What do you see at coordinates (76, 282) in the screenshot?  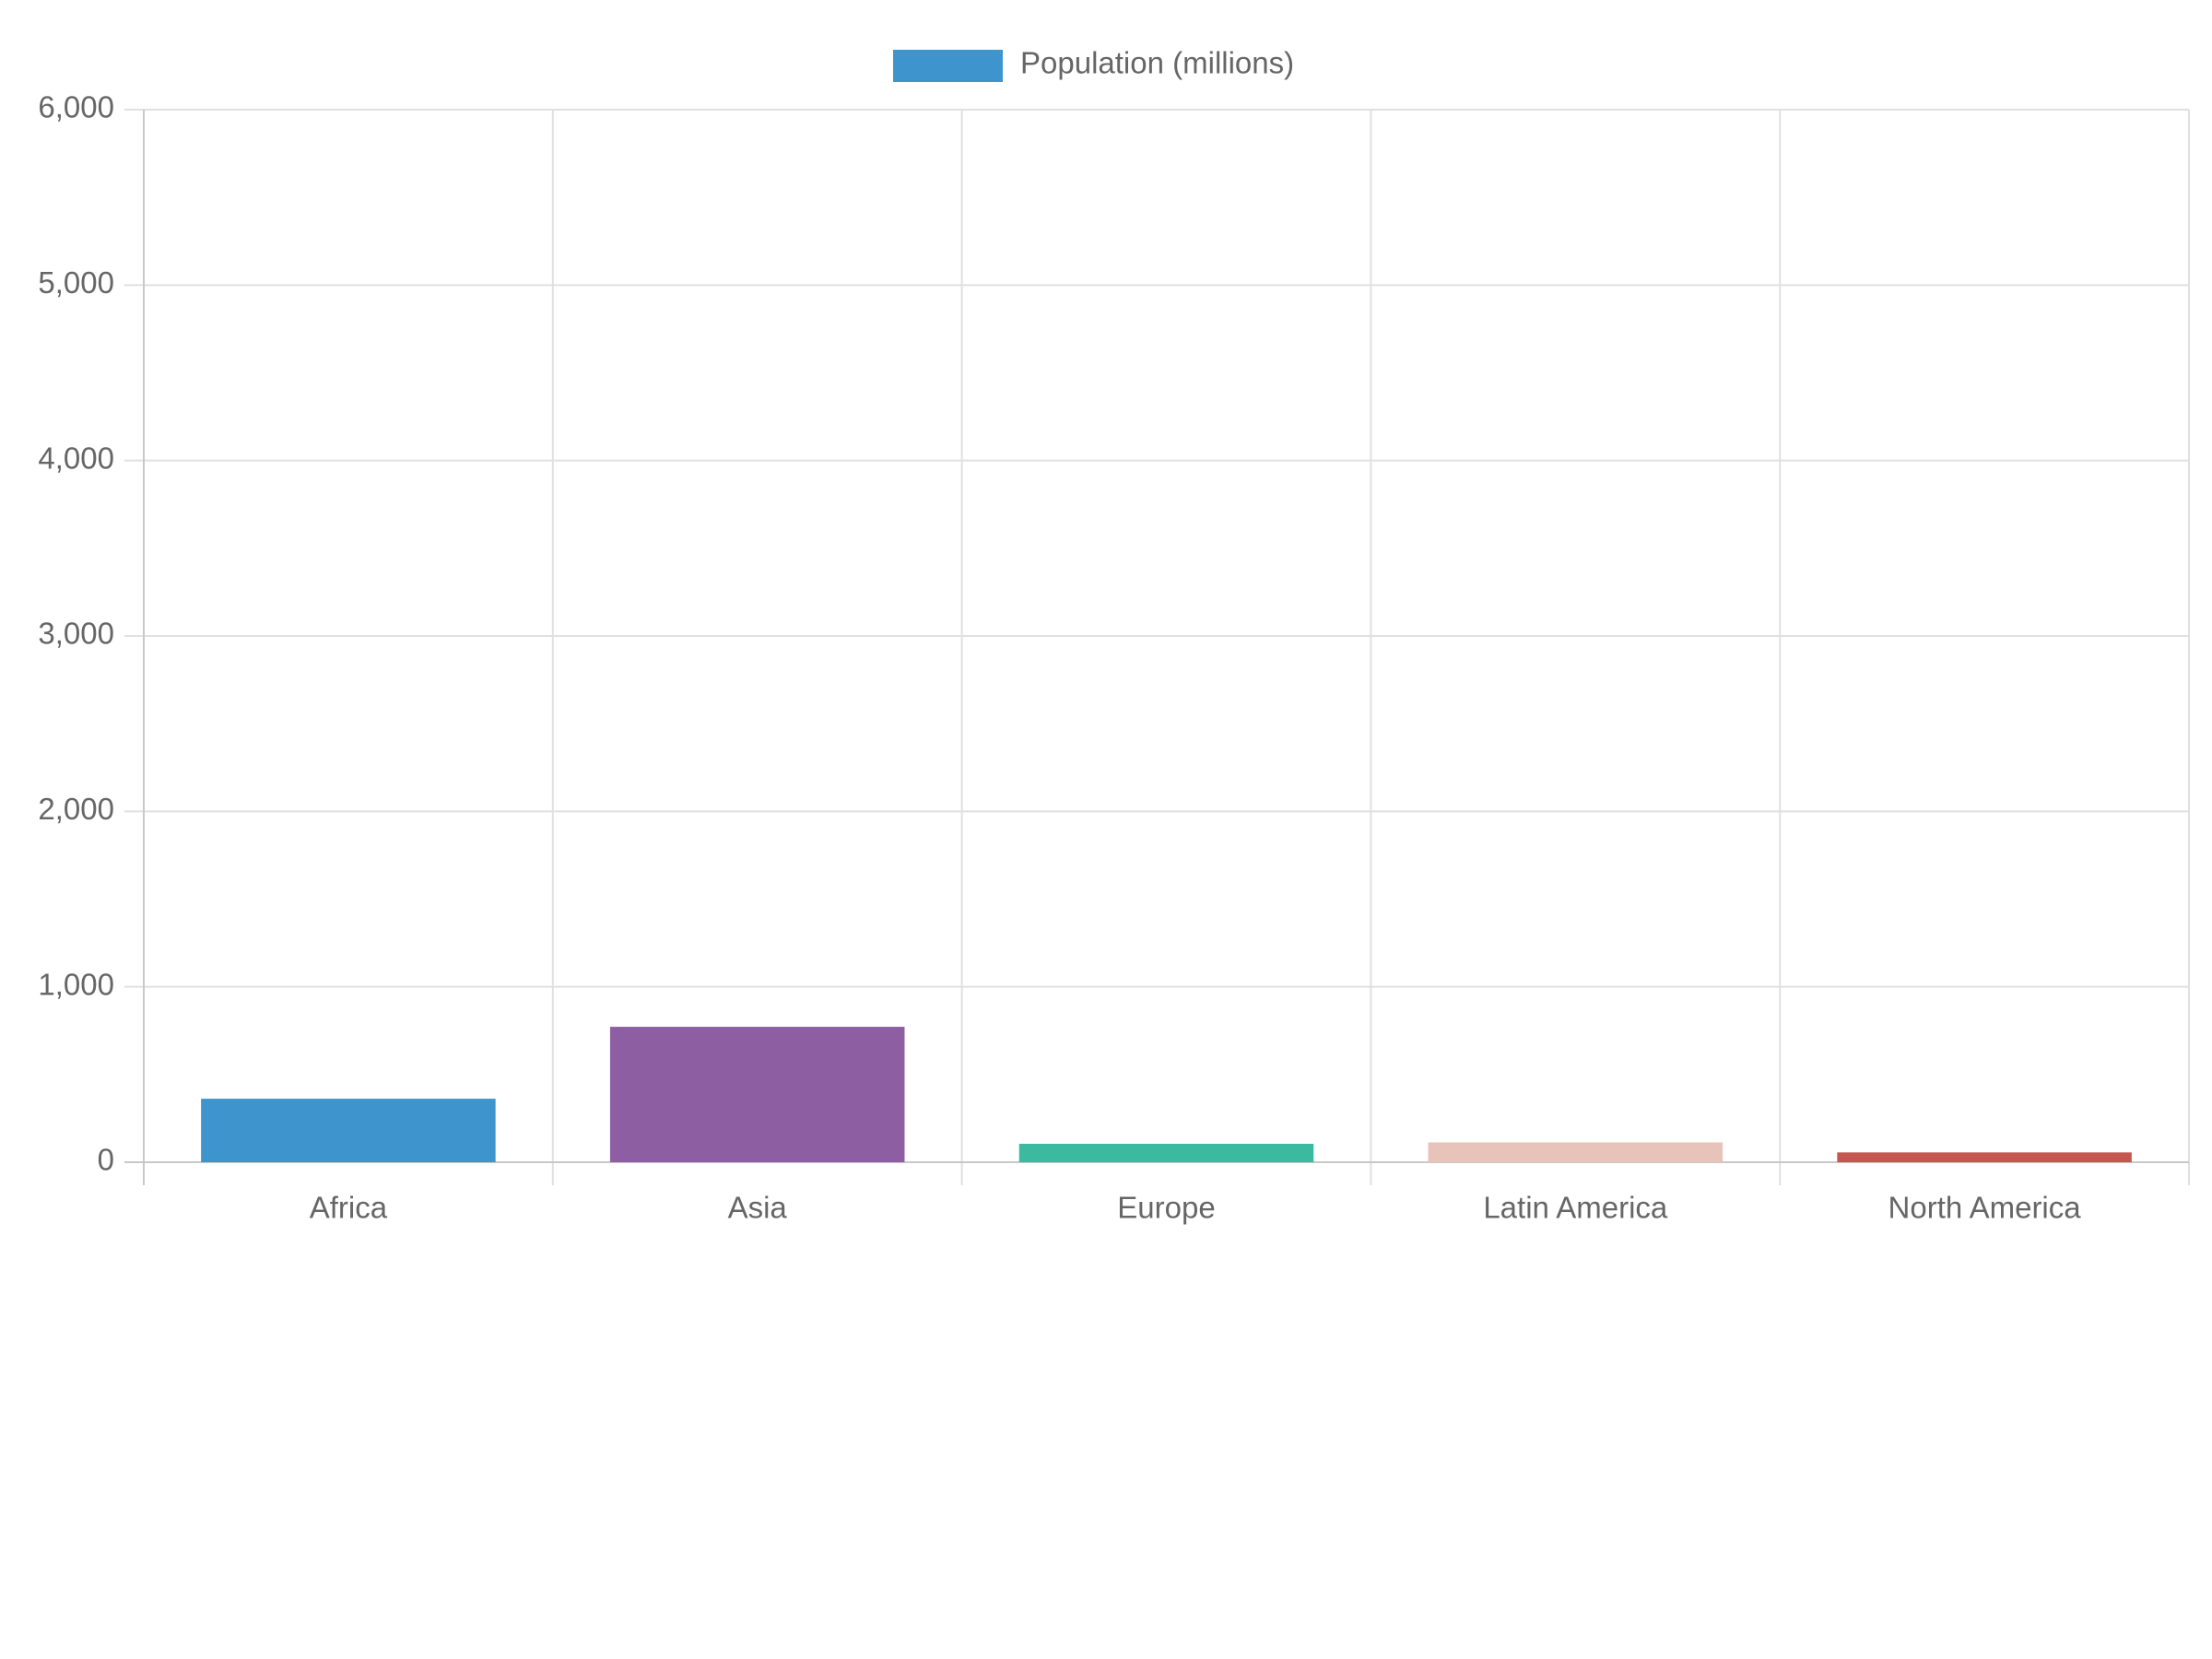 I see `y-tick-label: 5,000` at bounding box center [76, 282].